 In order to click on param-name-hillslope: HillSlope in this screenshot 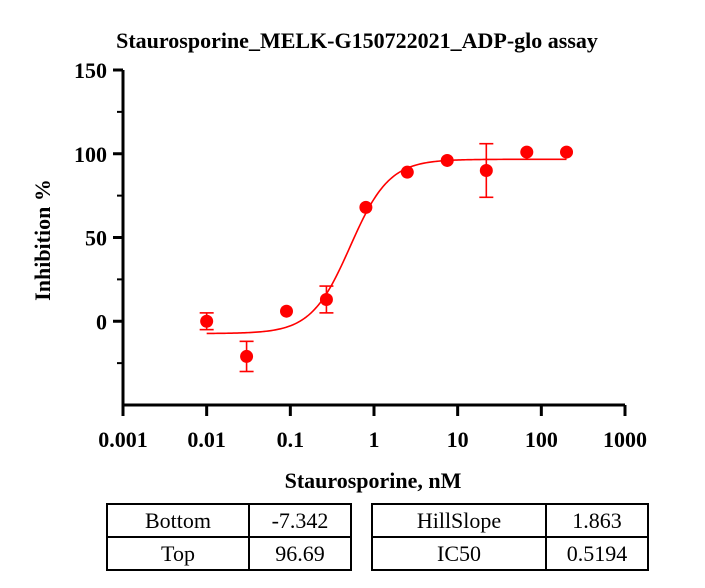, I will do `click(459, 520)`.